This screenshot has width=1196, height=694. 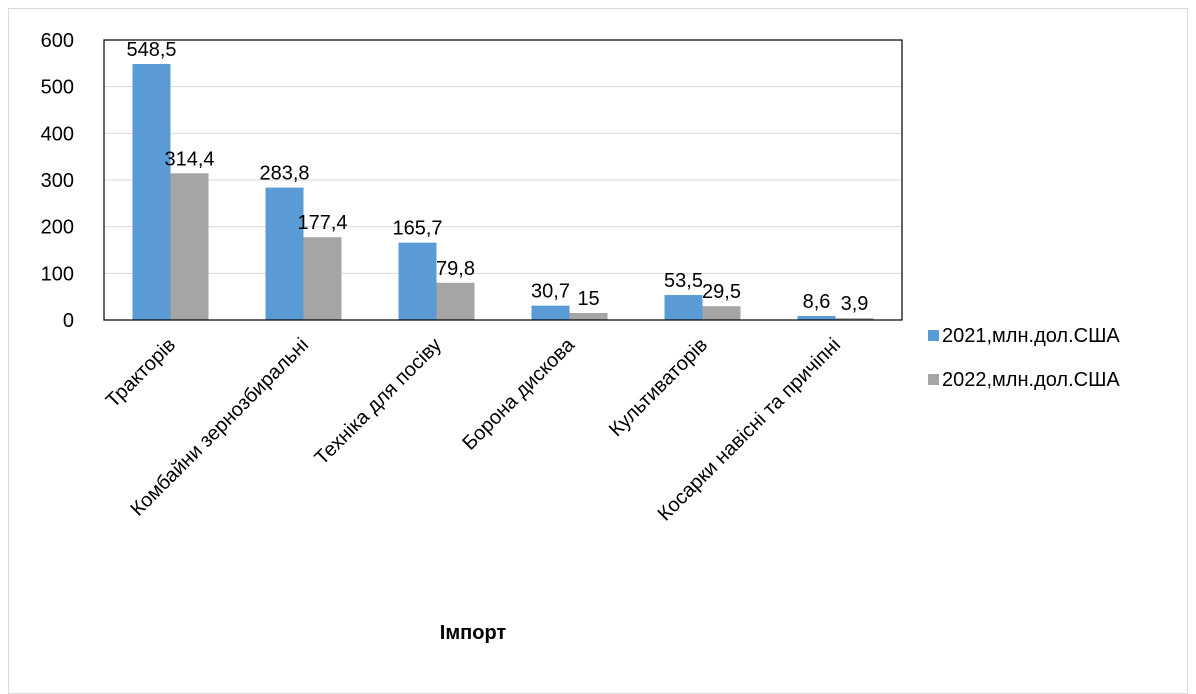 I want to click on y-tick-labels: 0 100 200 300 400 500 600, so click(x=57, y=181).